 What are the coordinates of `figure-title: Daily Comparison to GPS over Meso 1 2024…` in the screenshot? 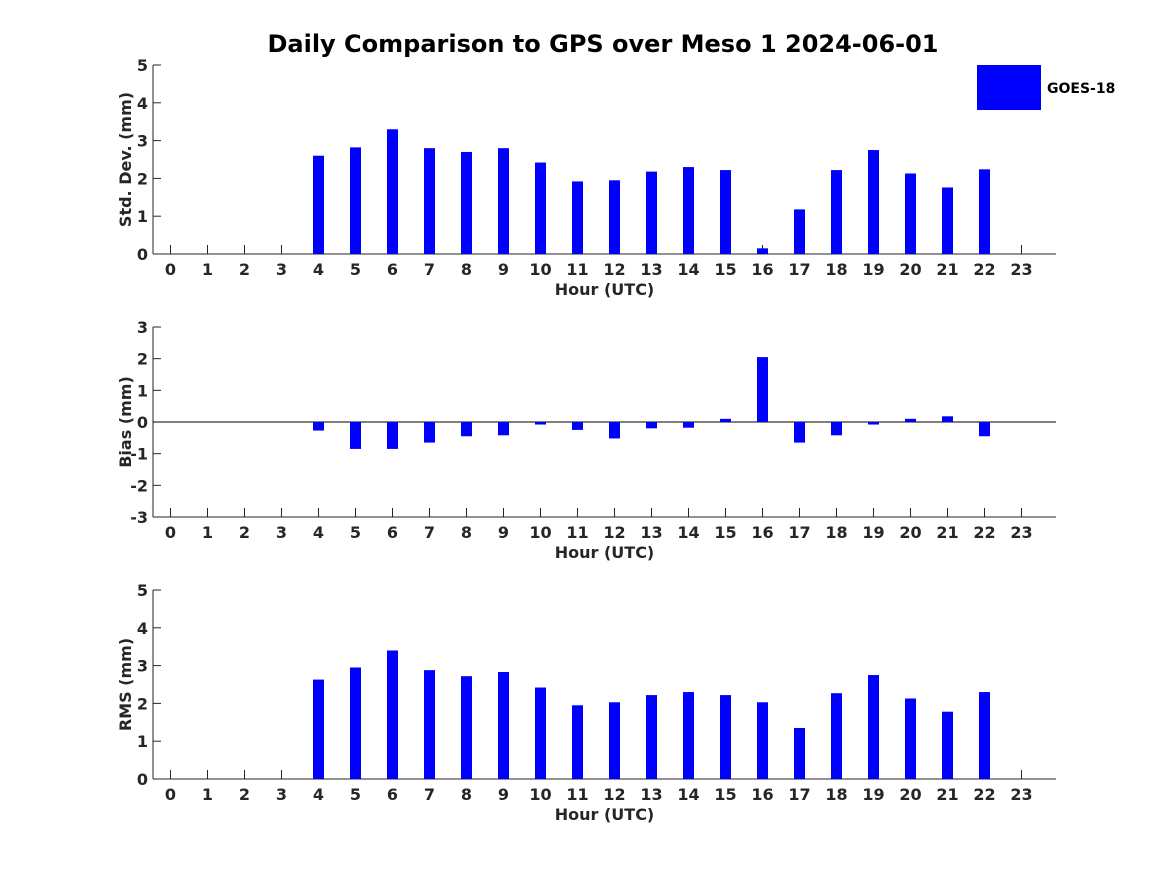 It's located at (602, 44).